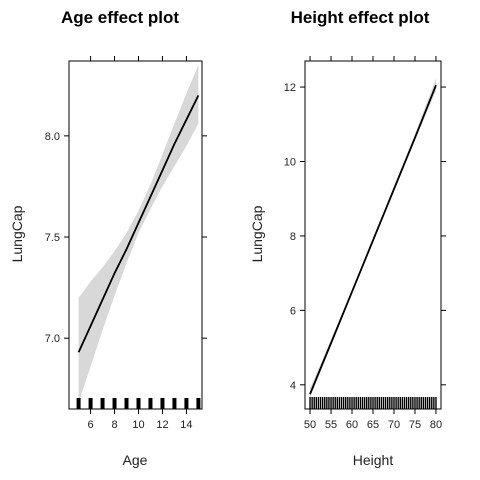 Image resolution: width=480 pixels, height=480 pixels. Describe the element at coordinates (52, 137) in the screenshot. I see `y-tick-label: 8.0` at that location.